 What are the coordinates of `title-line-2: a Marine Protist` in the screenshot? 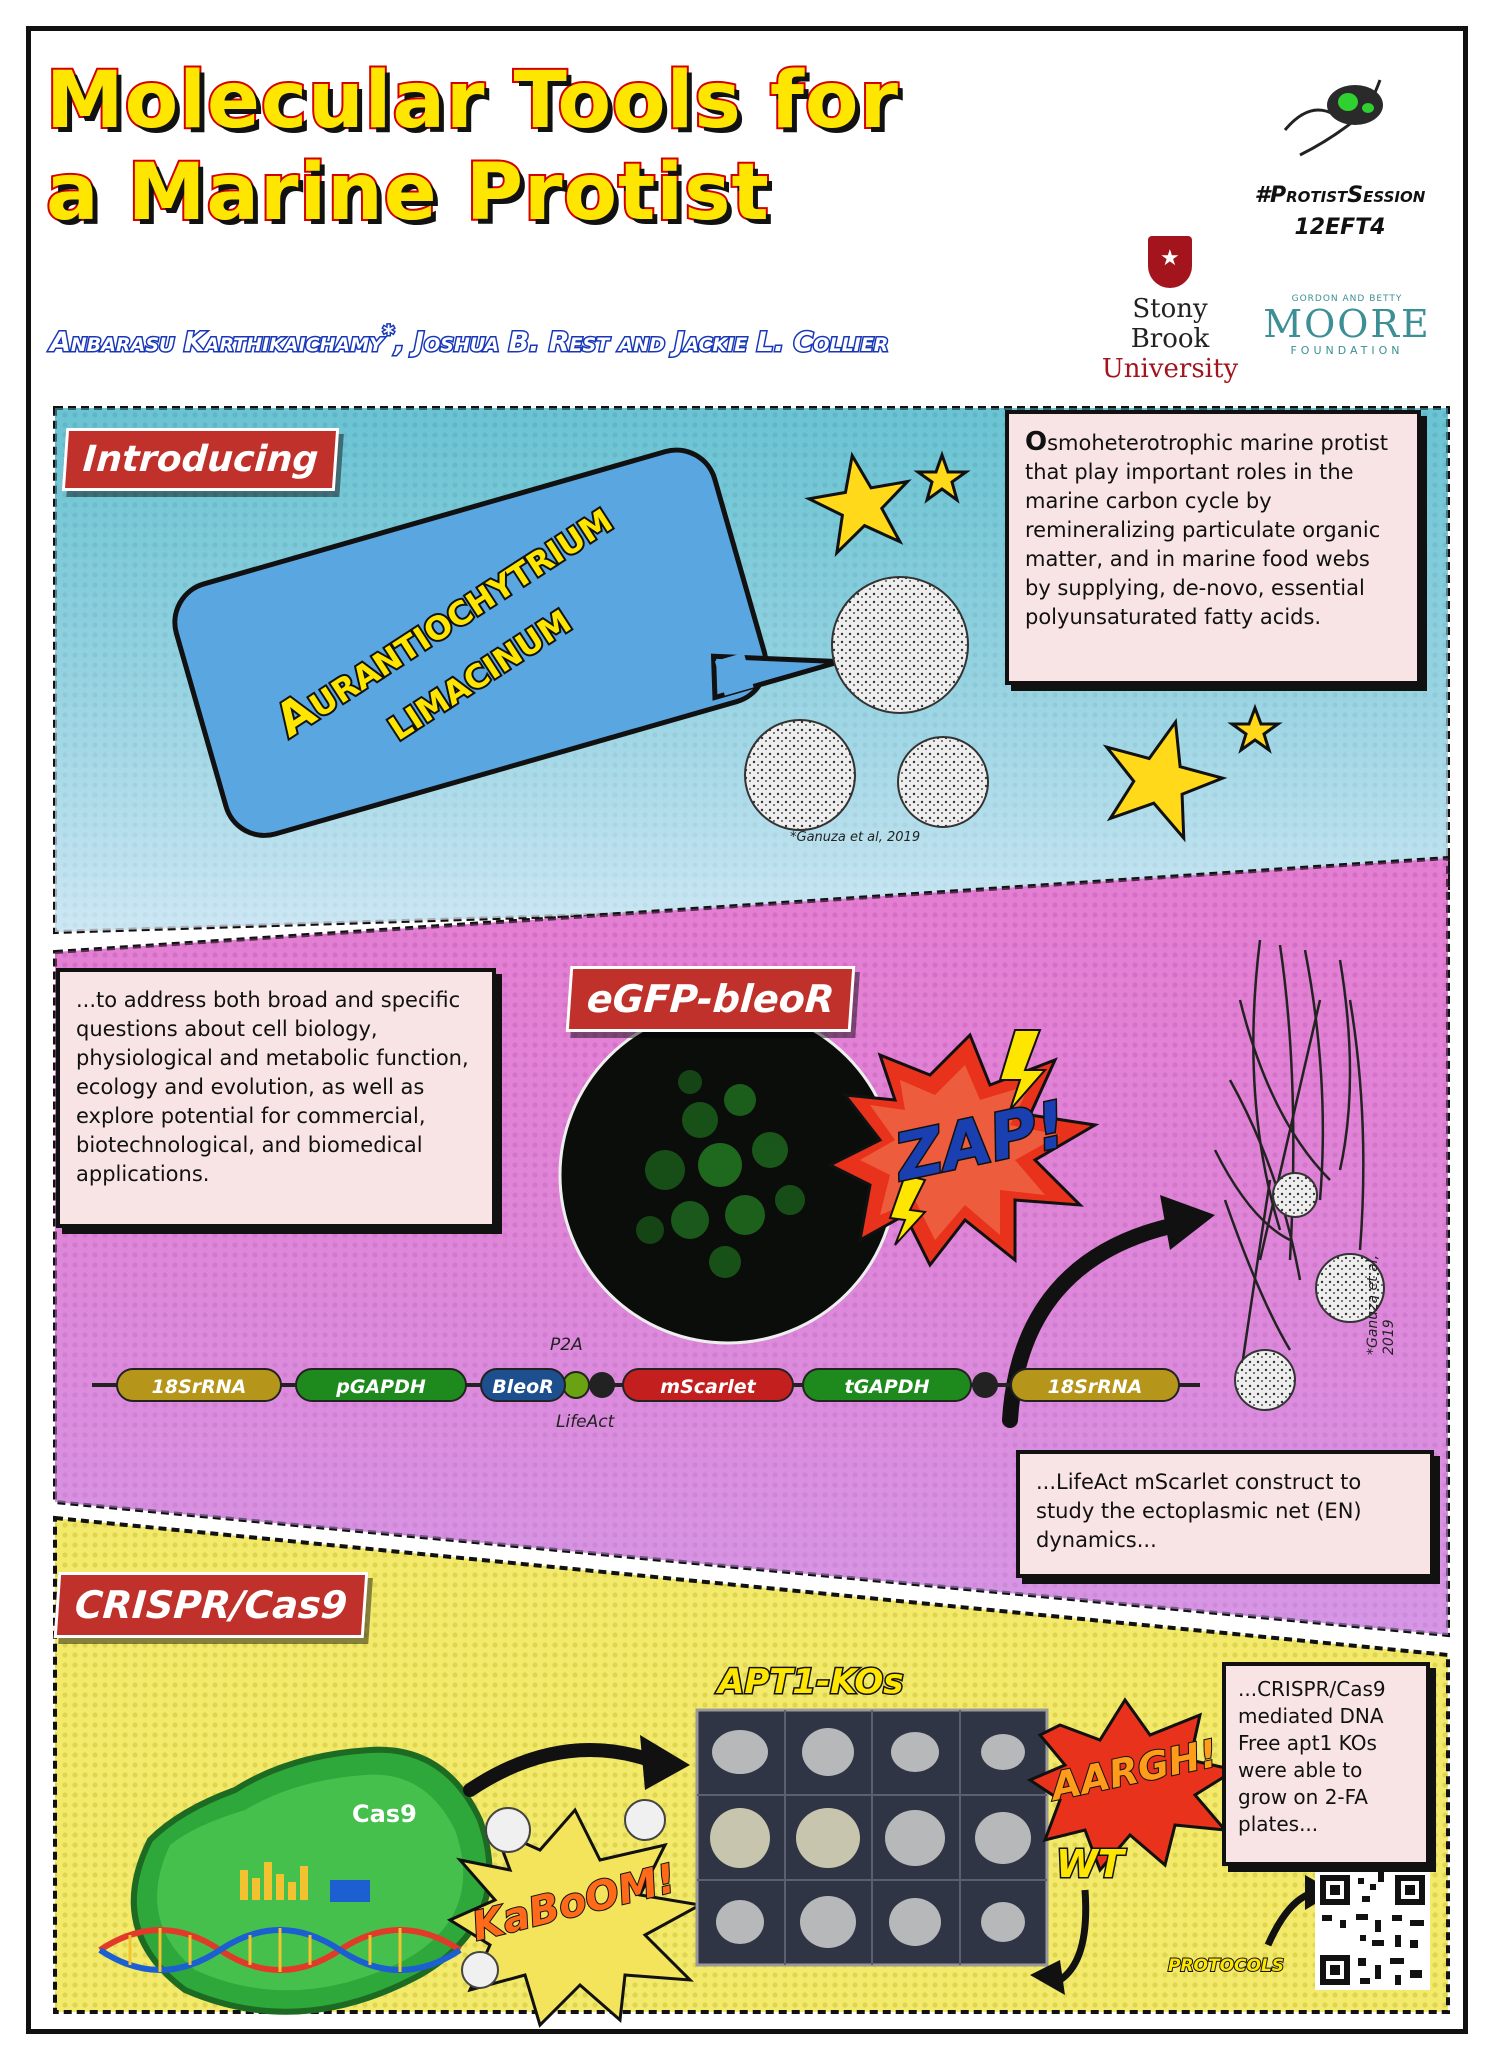 It's located at (407, 193).